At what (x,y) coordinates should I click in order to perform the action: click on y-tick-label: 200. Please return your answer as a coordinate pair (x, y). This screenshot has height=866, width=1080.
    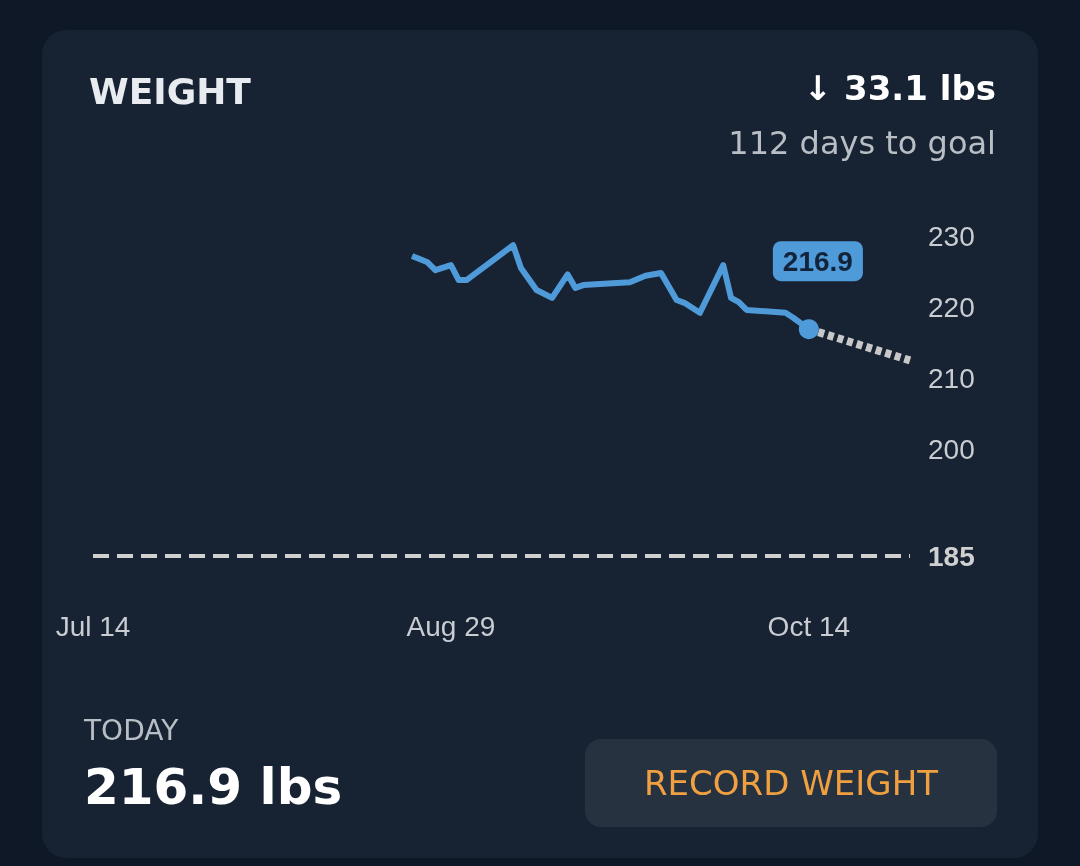
    Looking at the image, I should click on (951, 449).